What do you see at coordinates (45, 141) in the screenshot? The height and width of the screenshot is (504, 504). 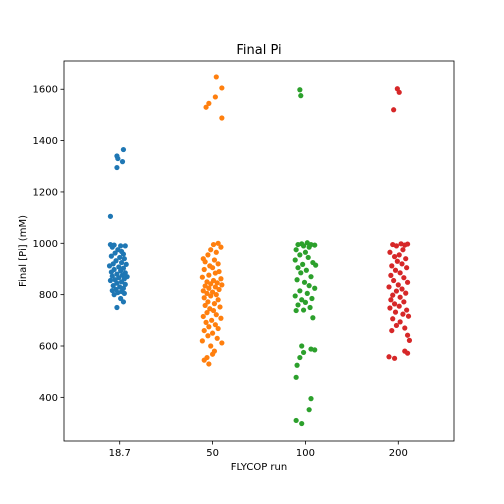 I see `y-tick-label: 1400` at bounding box center [45, 141].